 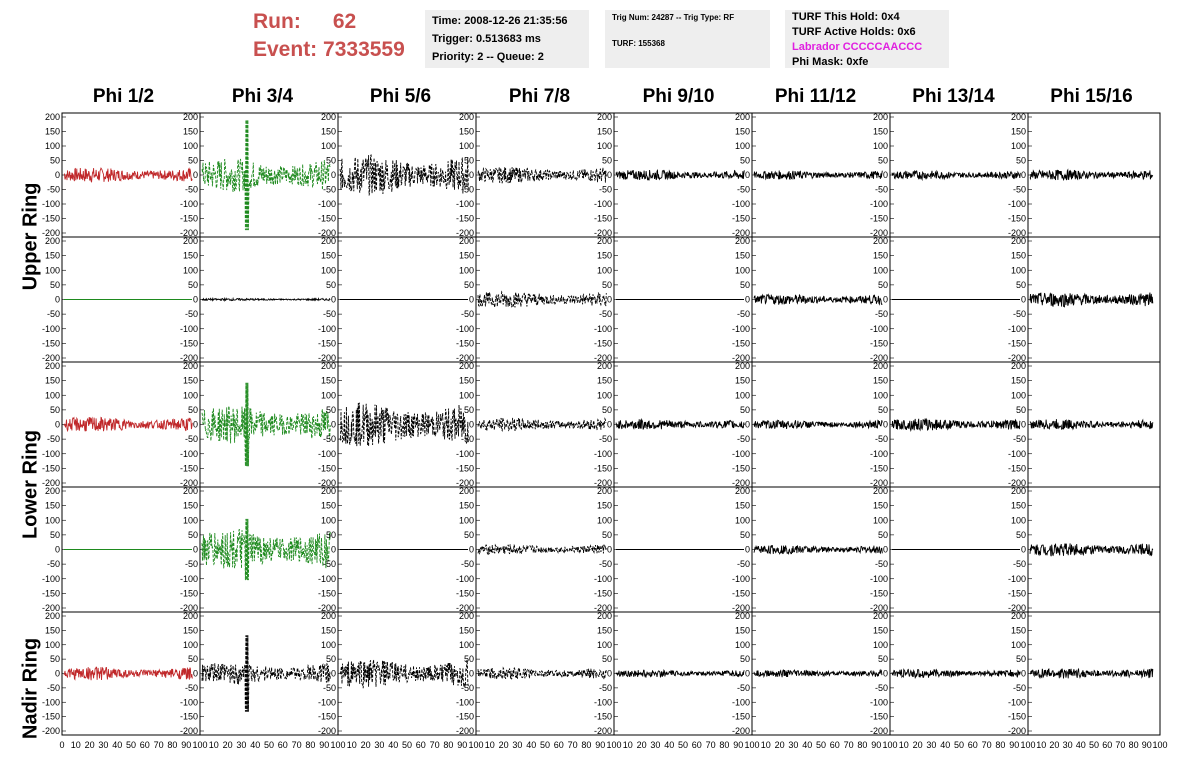 What do you see at coordinates (123, 96) in the screenshot?
I see `column-header-phi-1-2: Phi 1/2` at bounding box center [123, 96].